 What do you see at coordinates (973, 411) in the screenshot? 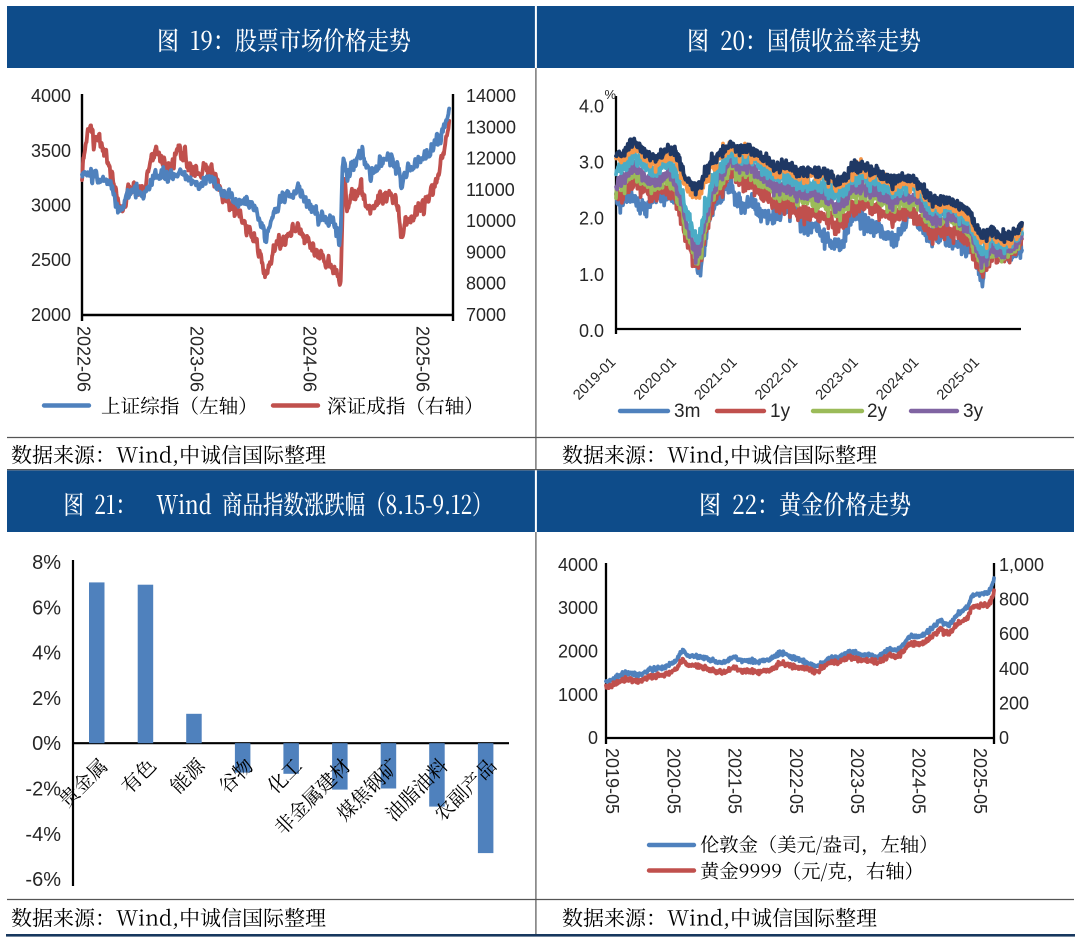
I see `svg-text: 3y` at bounding box center [973, 411].